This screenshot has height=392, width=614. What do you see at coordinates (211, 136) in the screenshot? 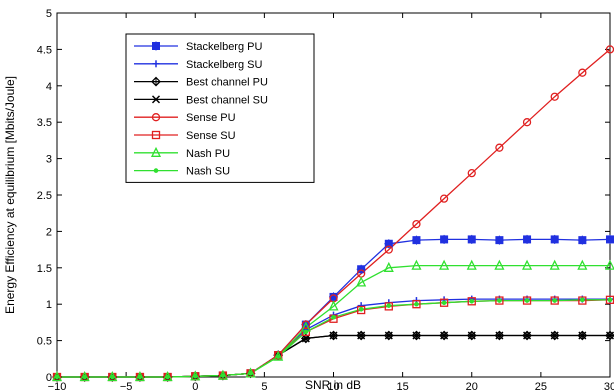
I see `legend-label-sense-su: Sense SU` at bounding box center [211, 136].